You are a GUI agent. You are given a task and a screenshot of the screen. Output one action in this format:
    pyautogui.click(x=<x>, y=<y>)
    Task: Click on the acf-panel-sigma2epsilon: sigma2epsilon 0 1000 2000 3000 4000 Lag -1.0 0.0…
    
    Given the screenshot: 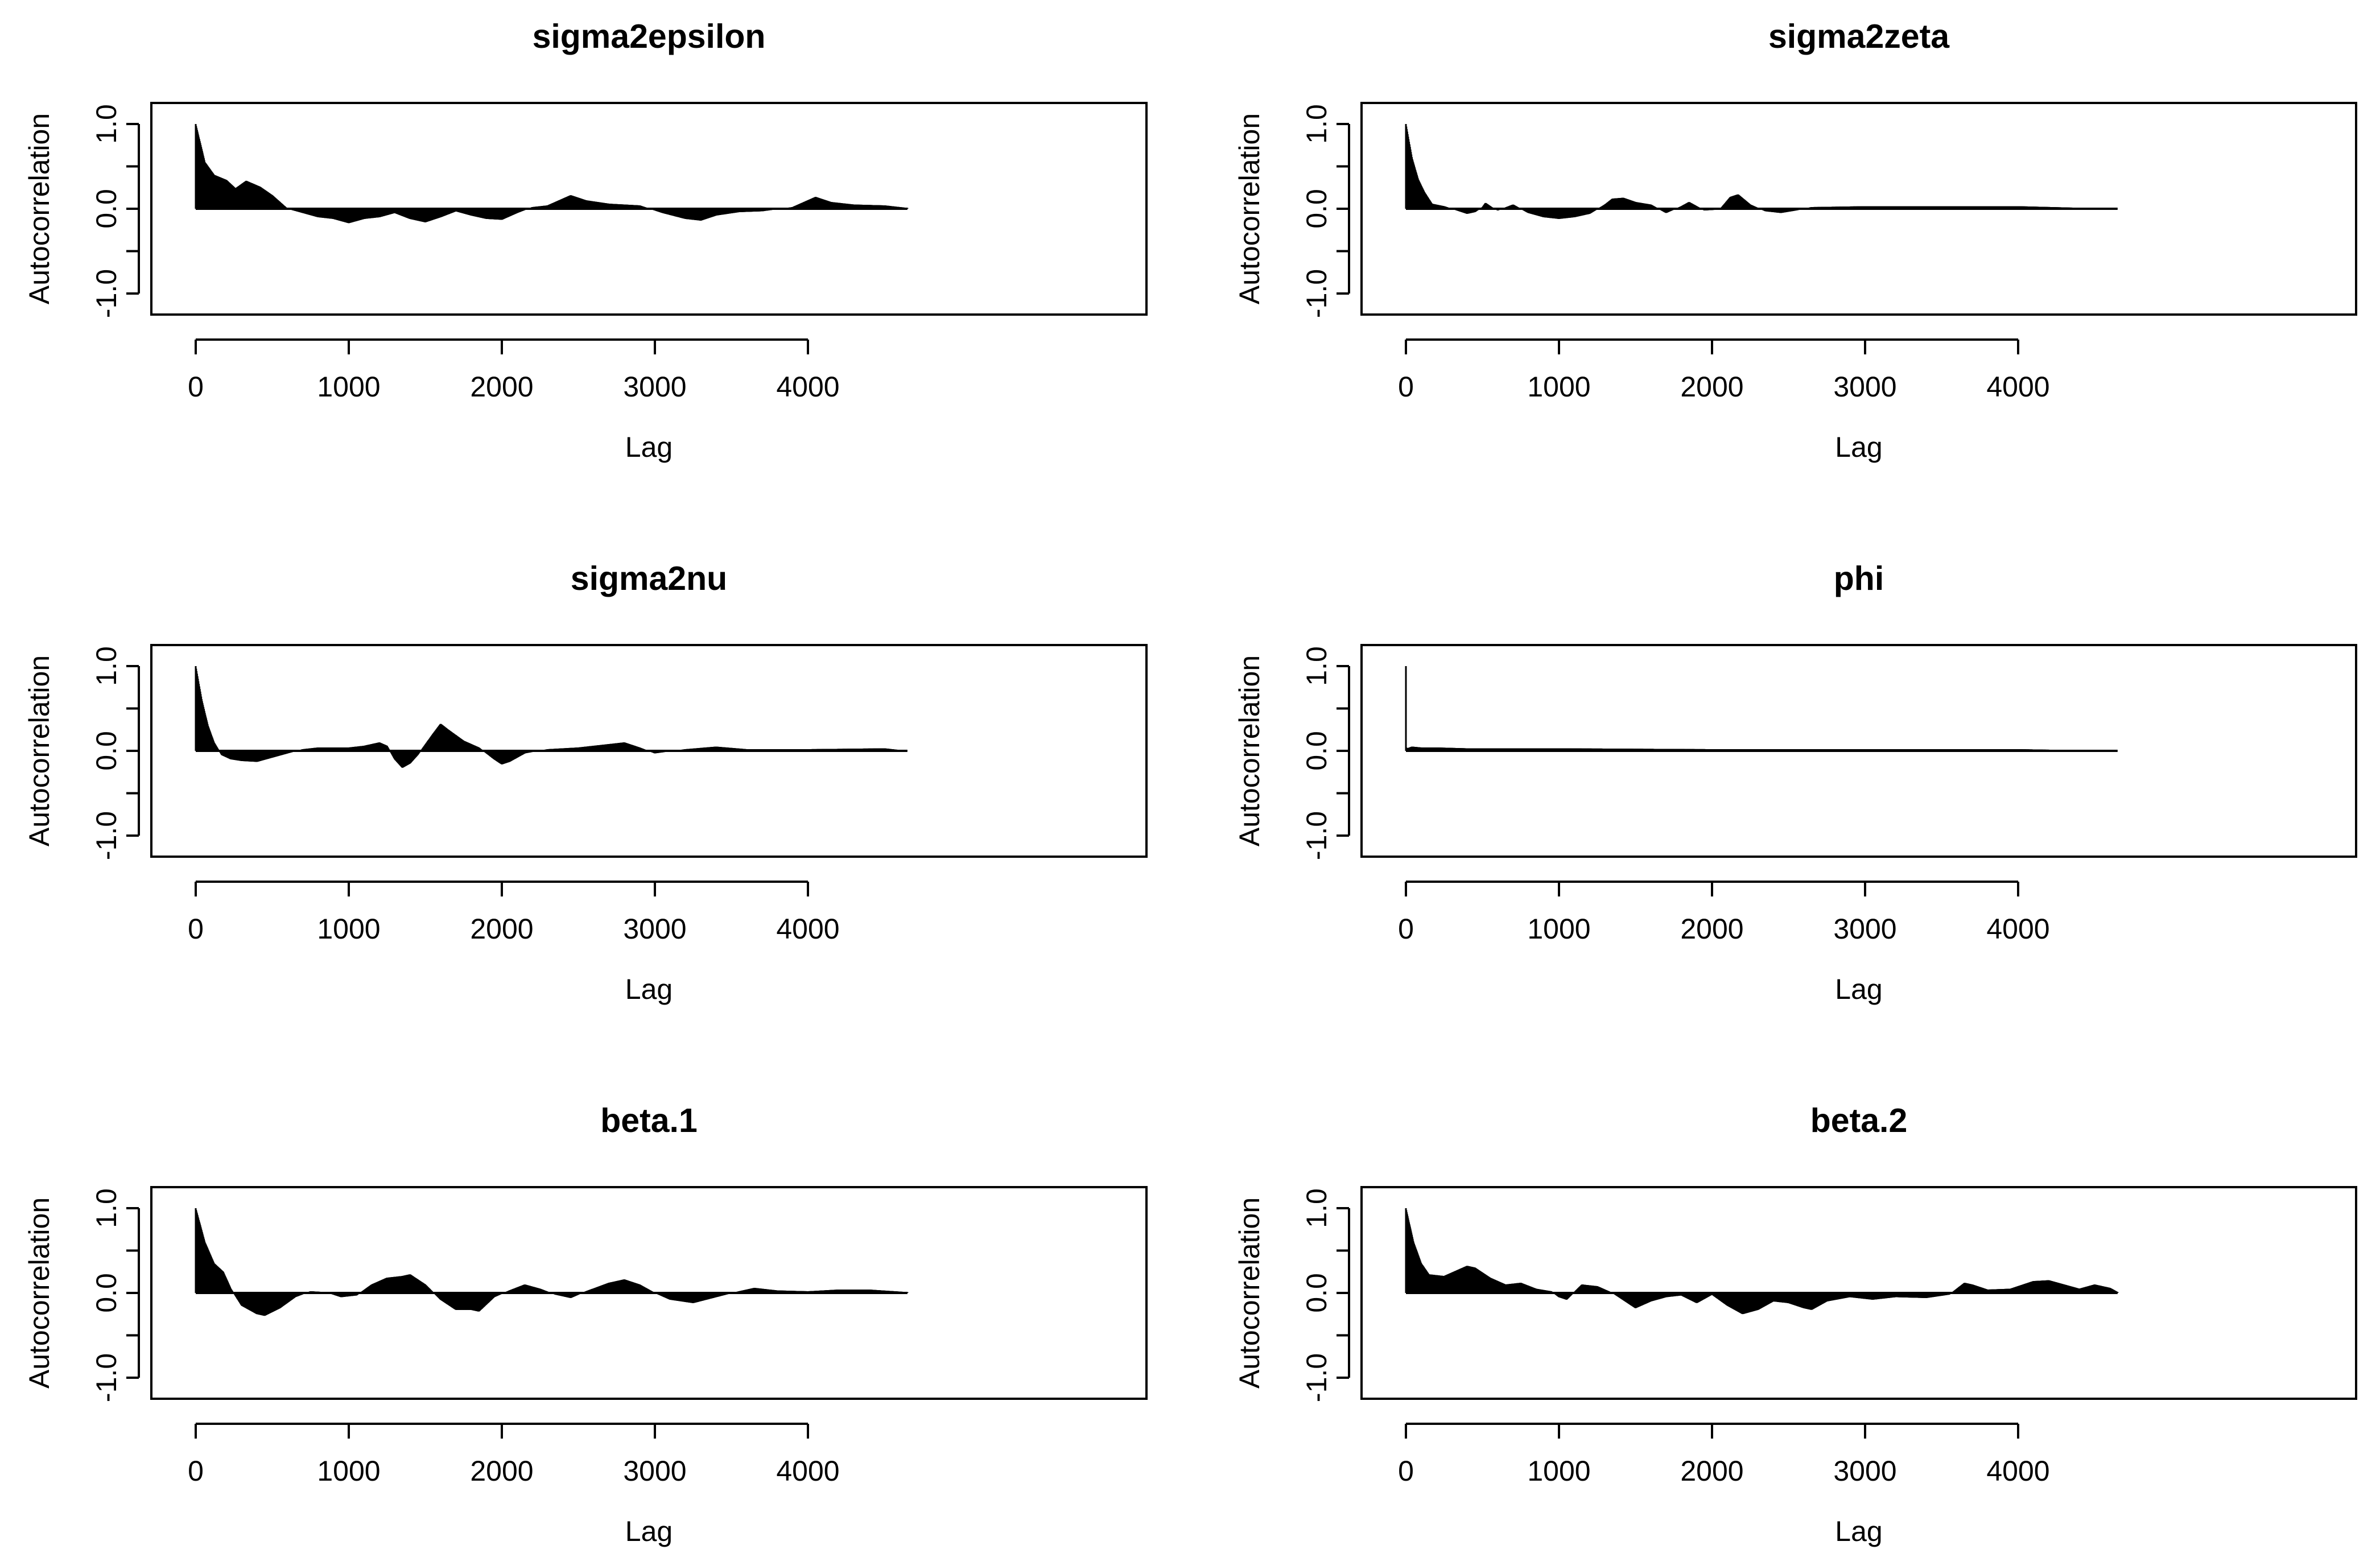 What is the action you would take?
    pyautogui.click(x=585, y=240)
    